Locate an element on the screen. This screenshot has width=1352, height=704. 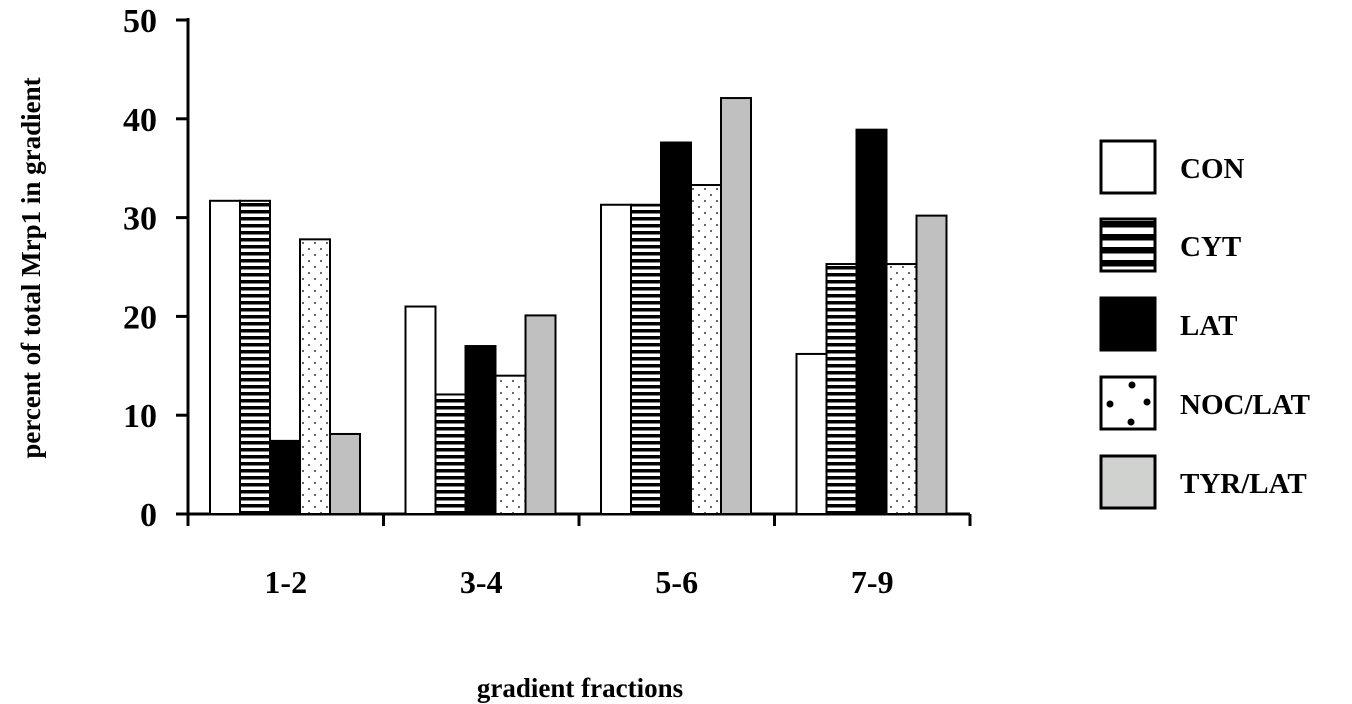
x-tick-label: 5-6 is located at coordinates (676, 582).